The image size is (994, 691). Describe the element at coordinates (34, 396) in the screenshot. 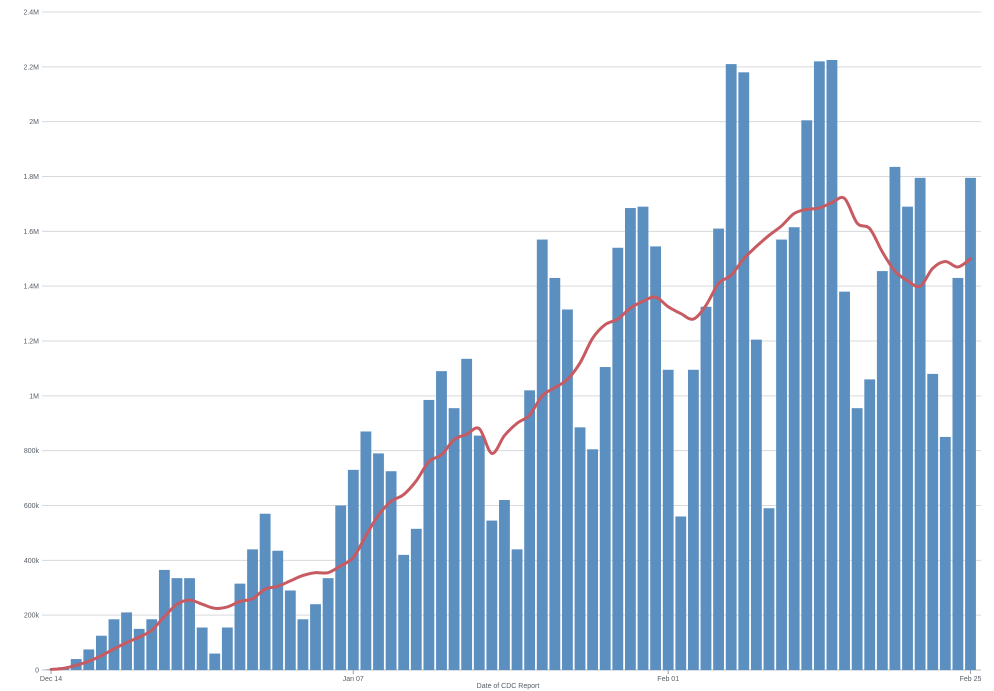

I see `y-tick-label: 1M` at that location.